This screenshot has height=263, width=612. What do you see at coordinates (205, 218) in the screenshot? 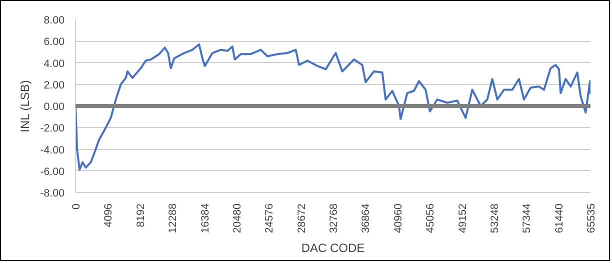
I see `x-tick-label: 16384` at bounding box center [205, 218].